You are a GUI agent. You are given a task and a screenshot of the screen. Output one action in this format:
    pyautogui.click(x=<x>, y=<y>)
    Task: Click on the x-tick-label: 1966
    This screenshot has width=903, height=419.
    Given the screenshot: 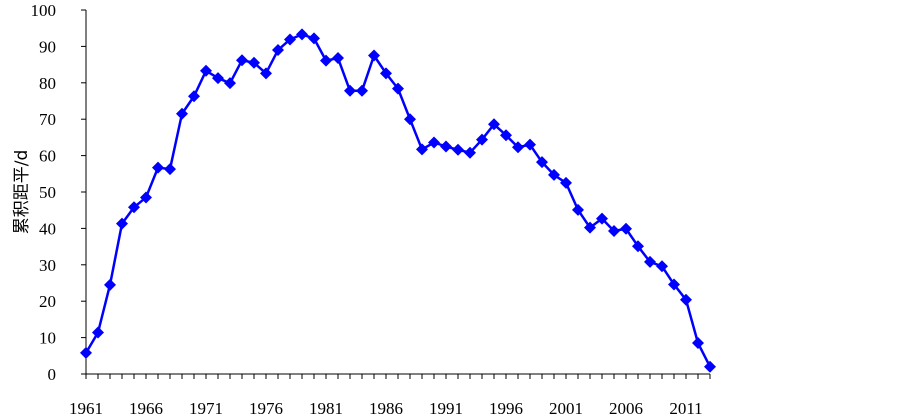 What is the action you would take?
    pyautogui.click(x=146, y=408)
    